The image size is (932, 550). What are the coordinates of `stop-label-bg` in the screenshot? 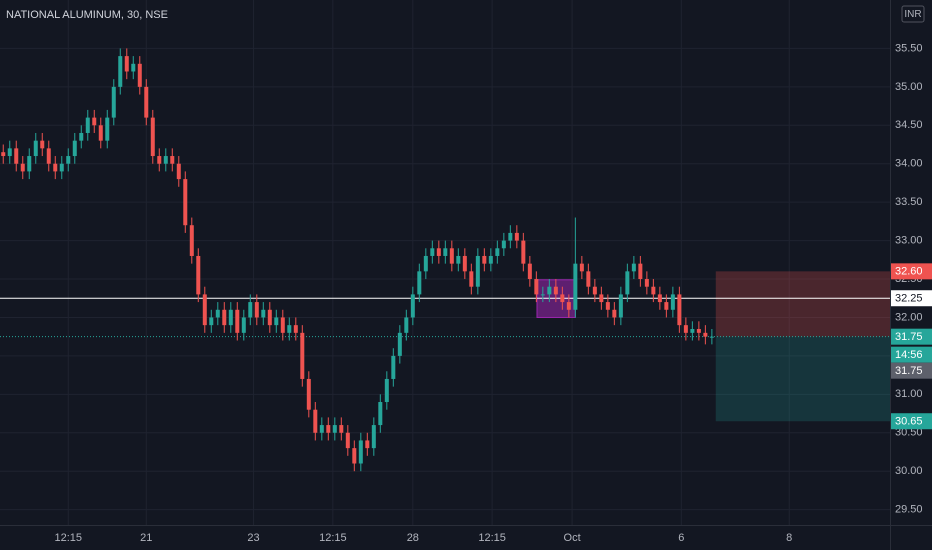 It's located at (911, 421).